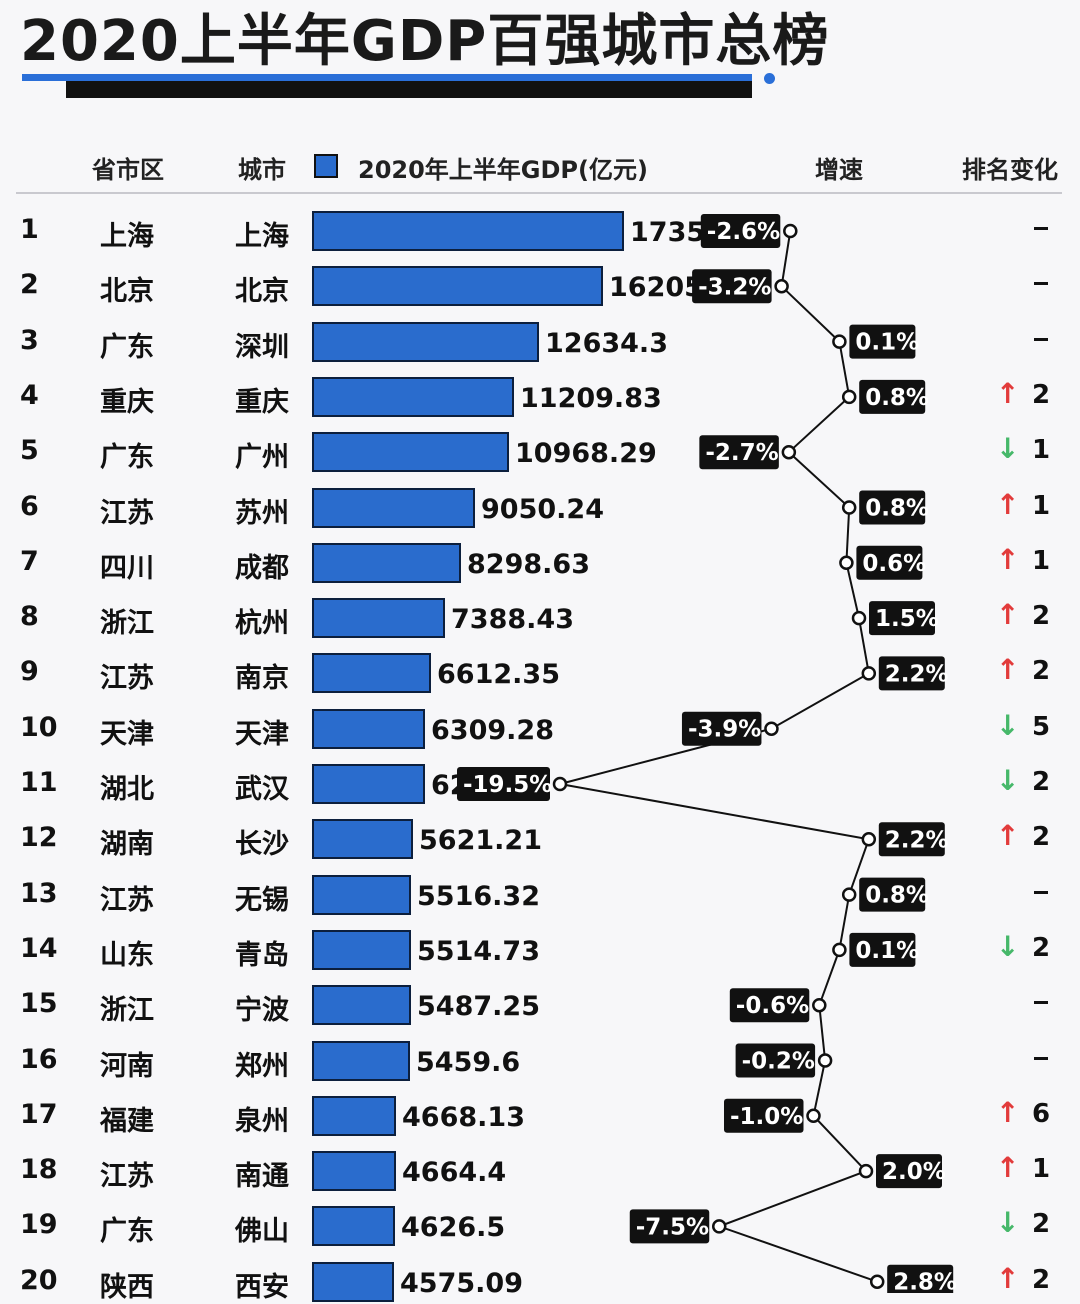  Describe the element at coordinates (262, 402) in the screenshot. I see `city-name: 重庆` at that location.